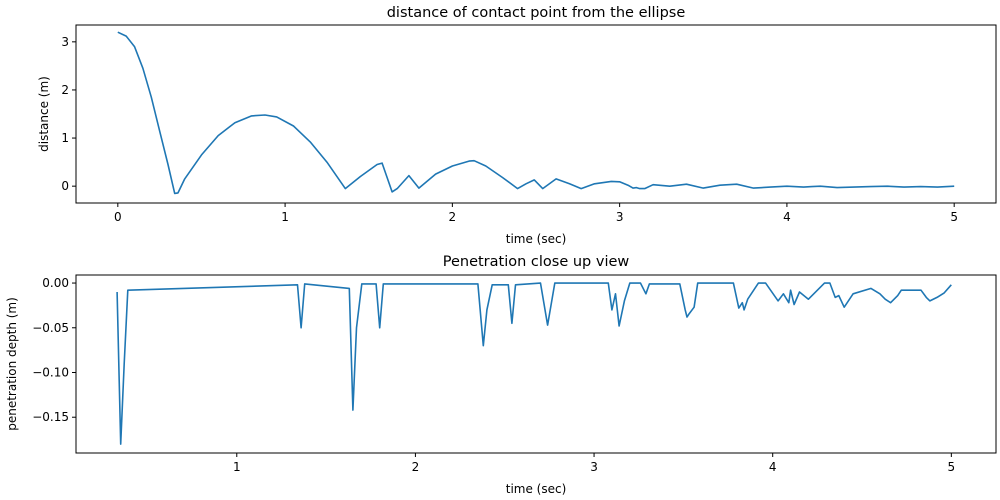 The width and height of the screenshot is (1000, 500). What do you see at coordinates (536, 262) in the screenshot?
I see `penetration-plot-title: Penetration close up view` at bounding box center [536, 262].